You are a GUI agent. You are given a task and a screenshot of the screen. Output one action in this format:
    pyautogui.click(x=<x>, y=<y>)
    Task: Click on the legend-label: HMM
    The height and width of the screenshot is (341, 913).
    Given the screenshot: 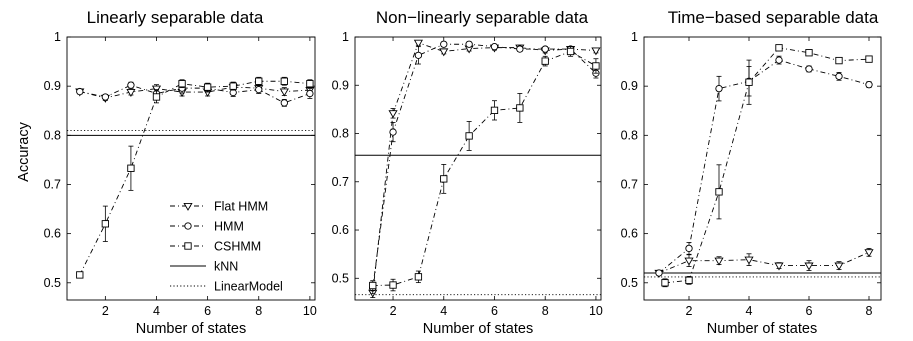 What is the action you would take?
    pyautogui.click(x=229, y=227)
    